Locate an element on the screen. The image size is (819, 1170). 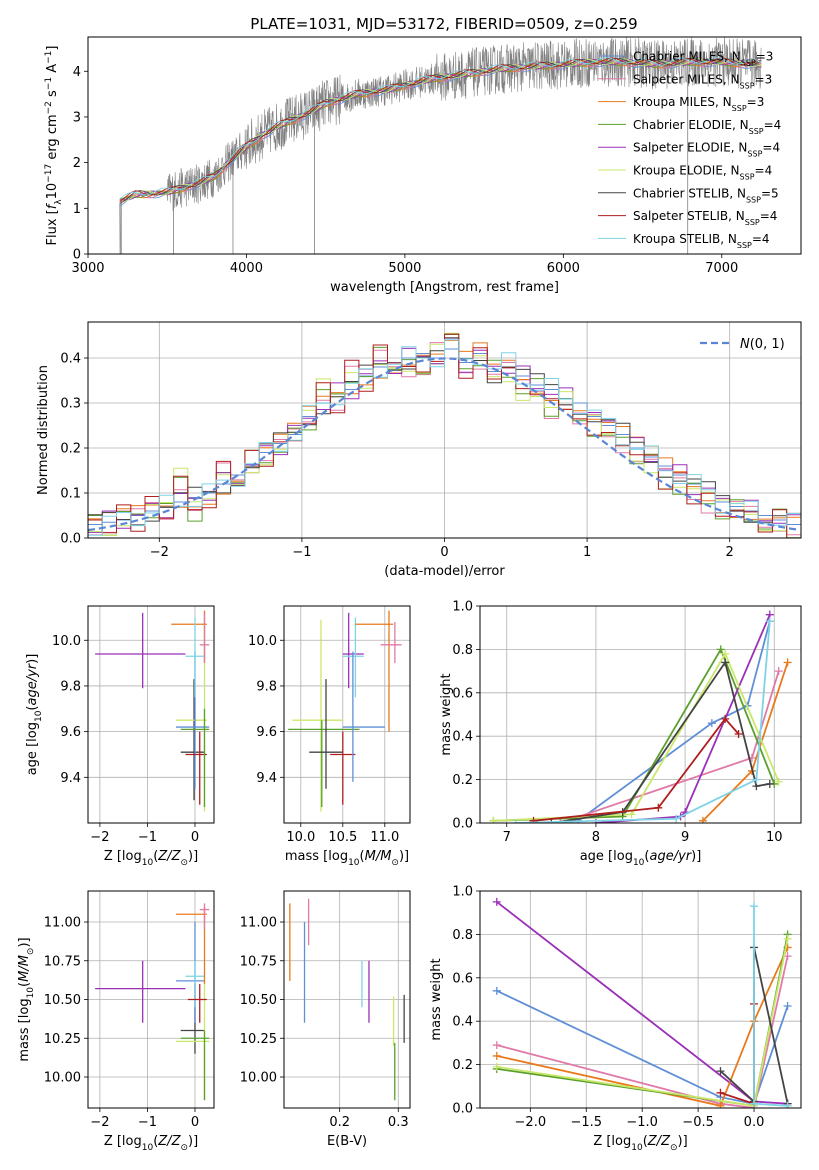
y-tick-label: 0.6 is located at coordinates (462, 693).